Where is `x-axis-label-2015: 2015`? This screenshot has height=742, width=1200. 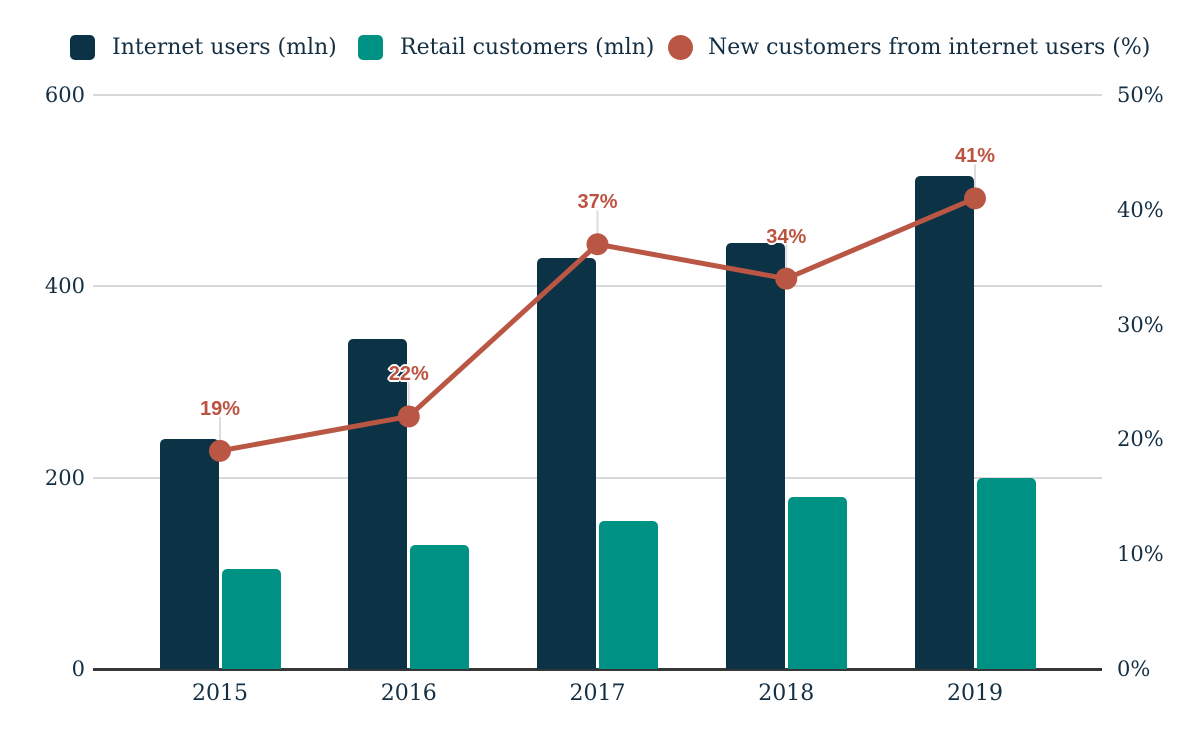
x-axis-label-2015: 2015 is located at coordinates (220, 693).